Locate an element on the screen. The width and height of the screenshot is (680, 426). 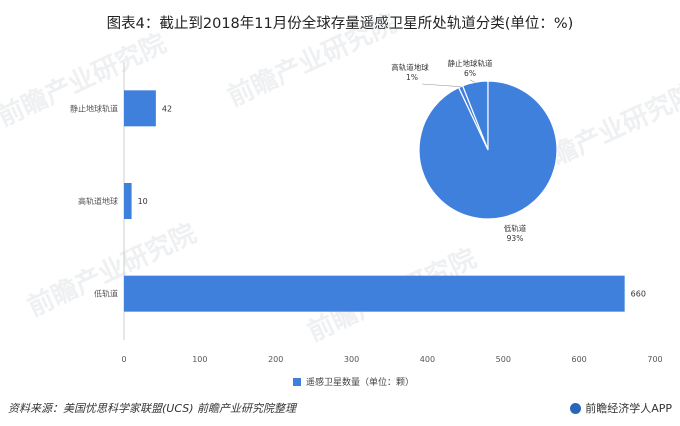
legend: 遥感卫星数量（单位：颗） is located at coordinates (353, 381).